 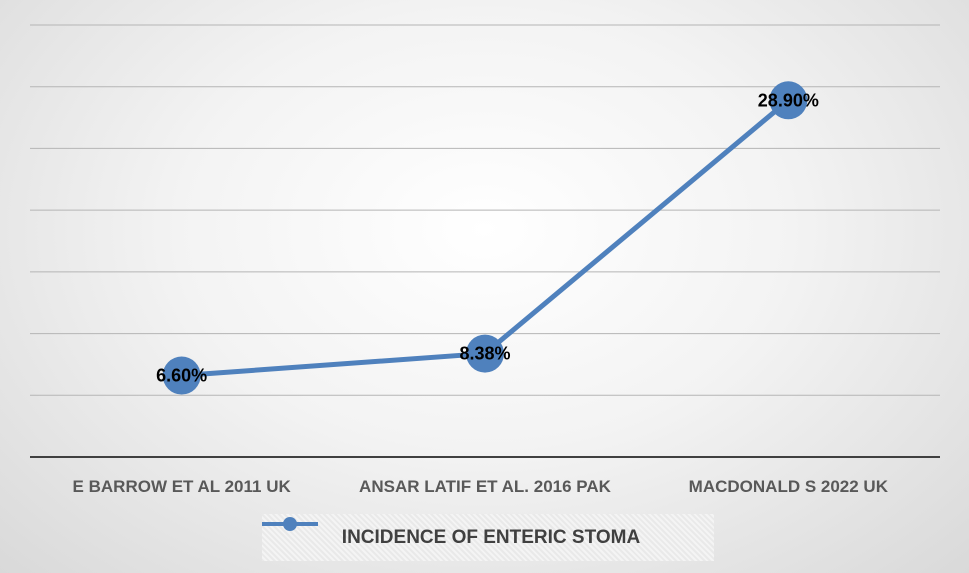 What do you see at coordinates (485, 486) in the screenshot?
I see `x-tick-label: ANSAR LATIF ET AL. 2016 PAK` at bounding box center [485, 486].